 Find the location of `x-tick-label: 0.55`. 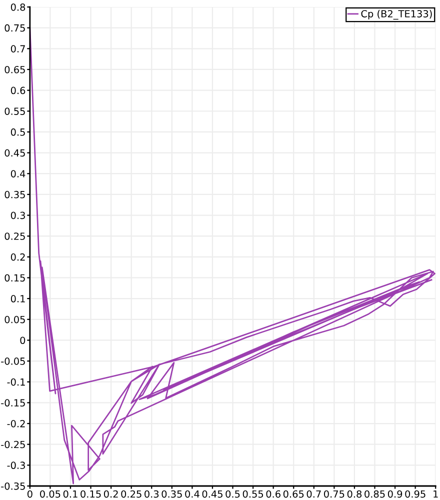

x-tick-label: 0.55 is located at coordinates (253, 494).